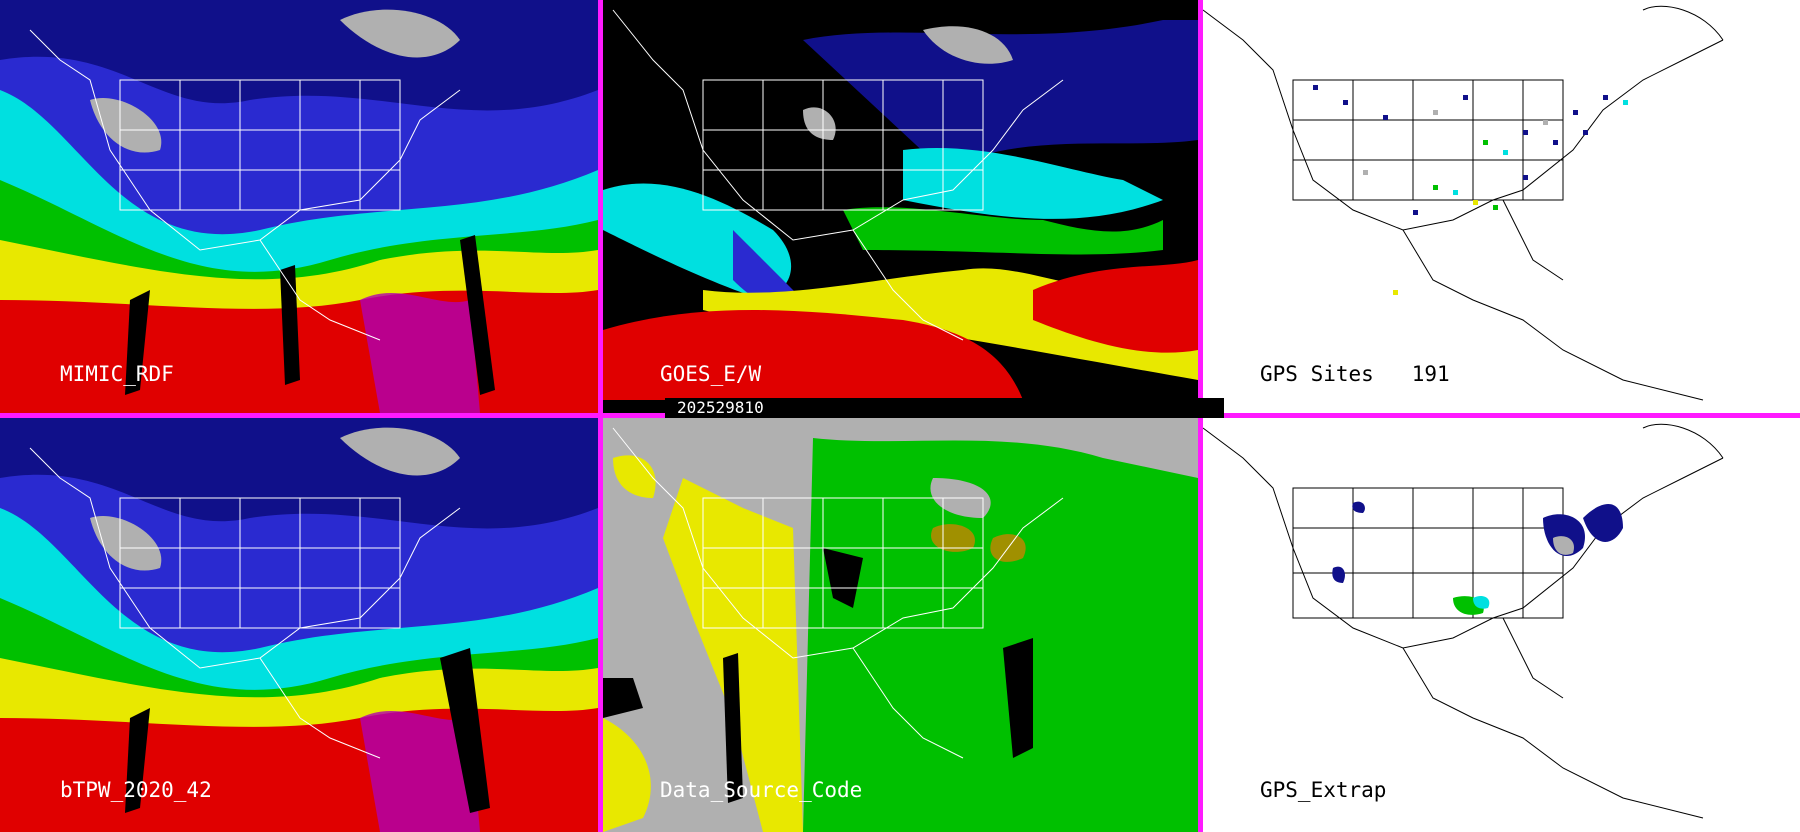 This screenshot has width=1800, height=832. I want to click on panel-label: Data_Source_Code, so click(761, 790).